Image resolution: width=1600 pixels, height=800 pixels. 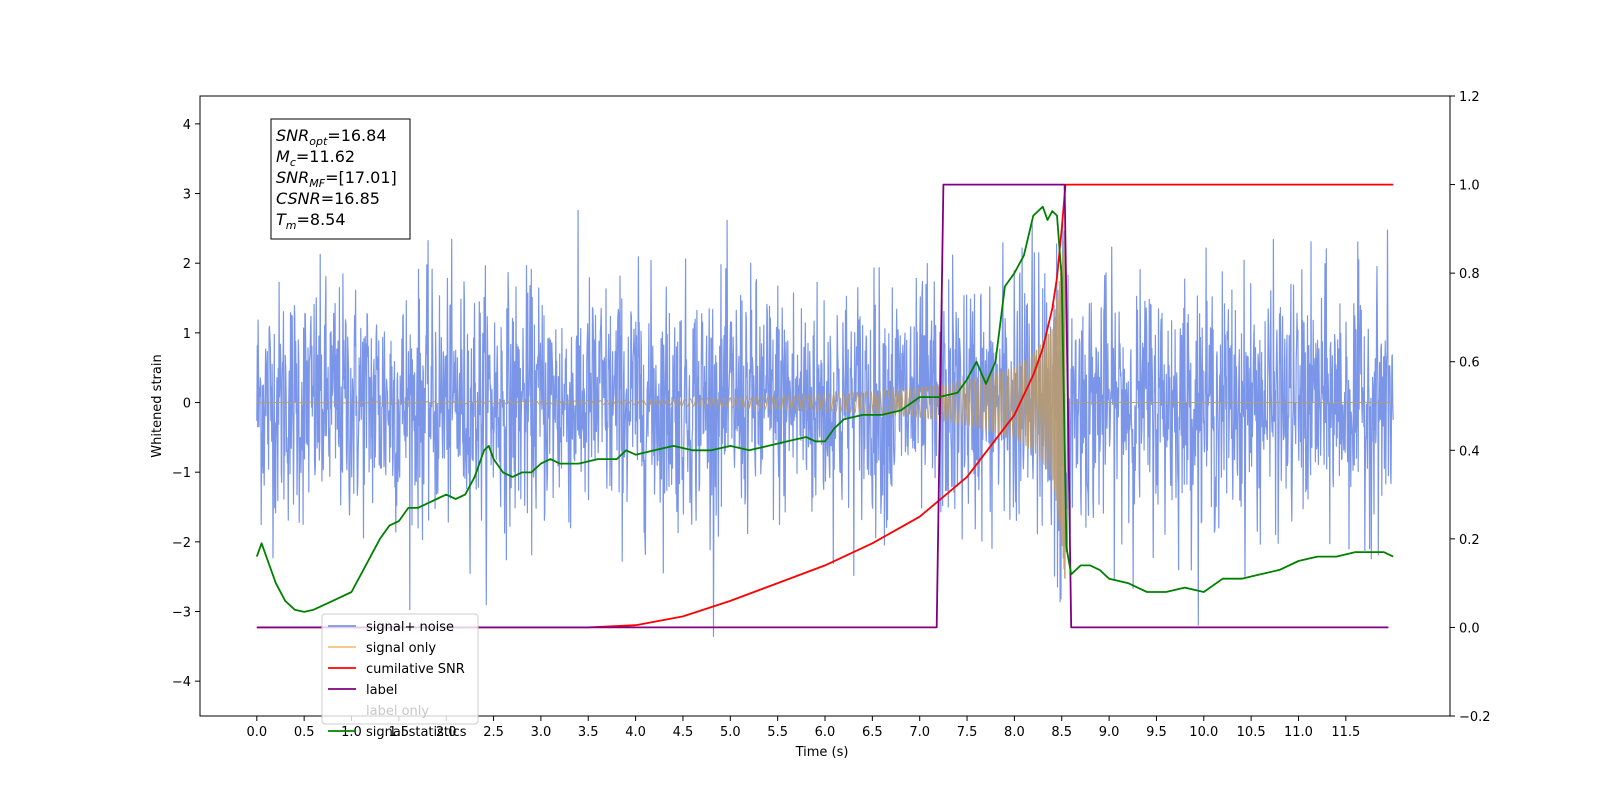 What do you see at coordinates (1251, 732) in the screenshot?
I see `x-tick-label: 10.5` at bounding box center [1251, 732].